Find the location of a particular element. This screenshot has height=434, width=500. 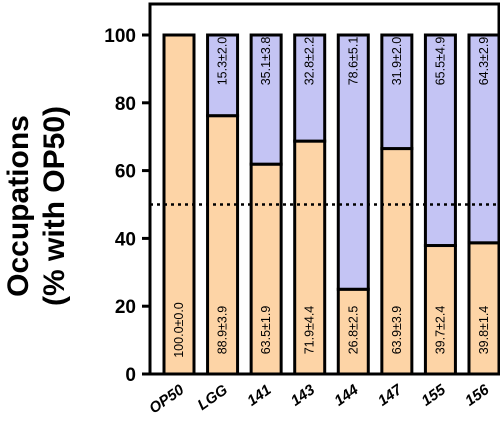

y-axis-title-line1: Occupations is located at coordinates (18, 206).